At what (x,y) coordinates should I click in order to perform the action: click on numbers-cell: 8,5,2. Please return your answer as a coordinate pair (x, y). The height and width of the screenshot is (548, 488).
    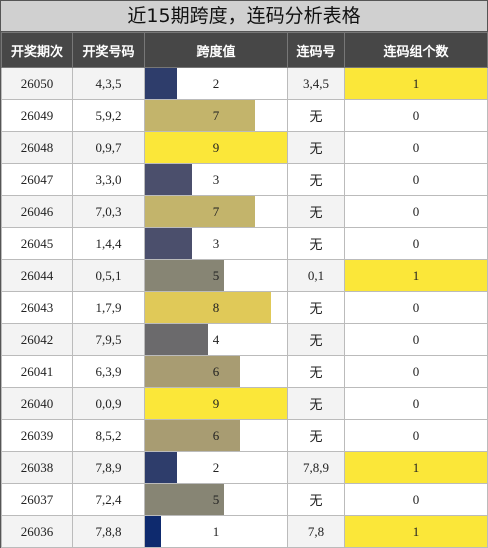
    Looking at the image, I should click on (108, 435).